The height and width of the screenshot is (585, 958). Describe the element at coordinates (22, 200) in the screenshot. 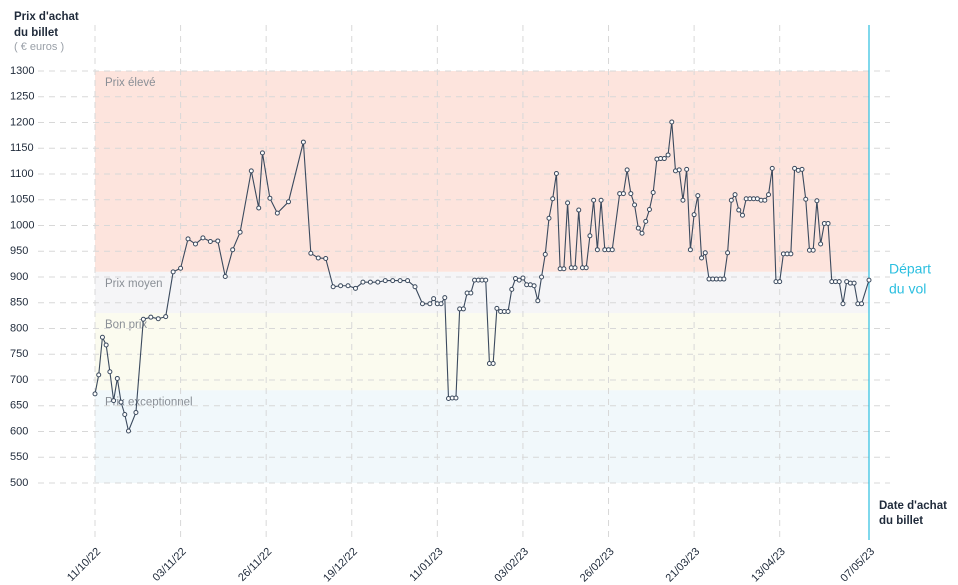

I see `y-tick-label: 1050` at that location.